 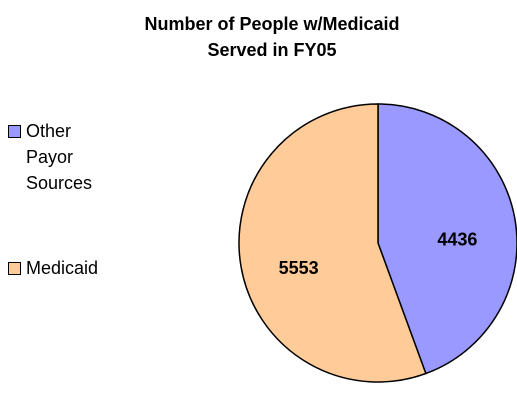 I want to click on legend-label: Other Payor Sources, so click(x=59, y=157).